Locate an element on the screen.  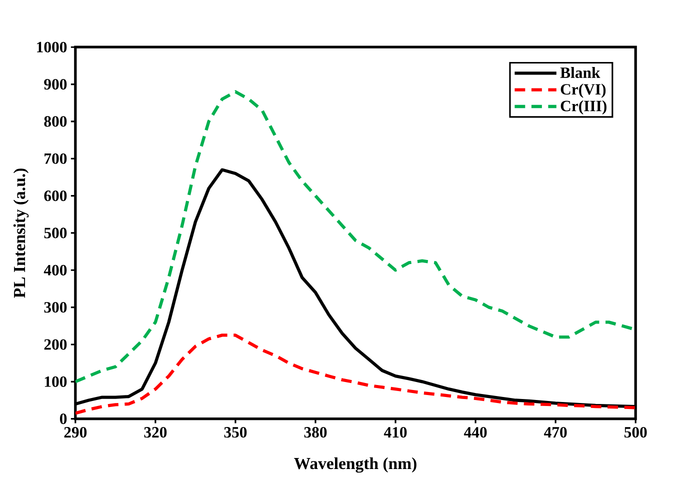
y-tick-label: 800 is located at coordinates (55, 121).